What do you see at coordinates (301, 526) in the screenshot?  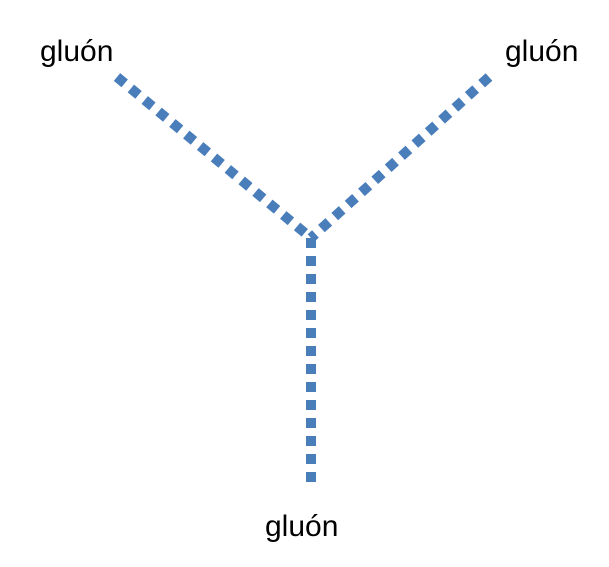 I see `label-gluon-bottom: gluón` at bounding box center [301, 526].